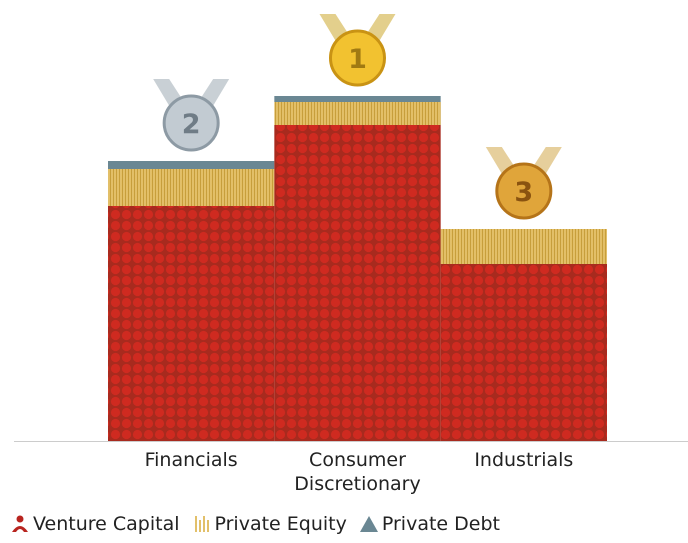  I want to click on legend-item: Private Debt, so click(429, 524).